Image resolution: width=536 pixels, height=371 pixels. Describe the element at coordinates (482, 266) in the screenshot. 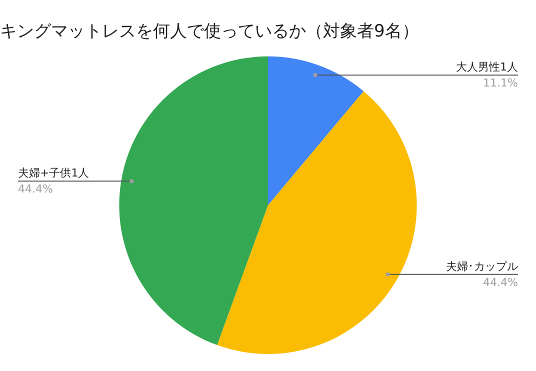

I see `slice-label: 夫婦･カップル` at that location.